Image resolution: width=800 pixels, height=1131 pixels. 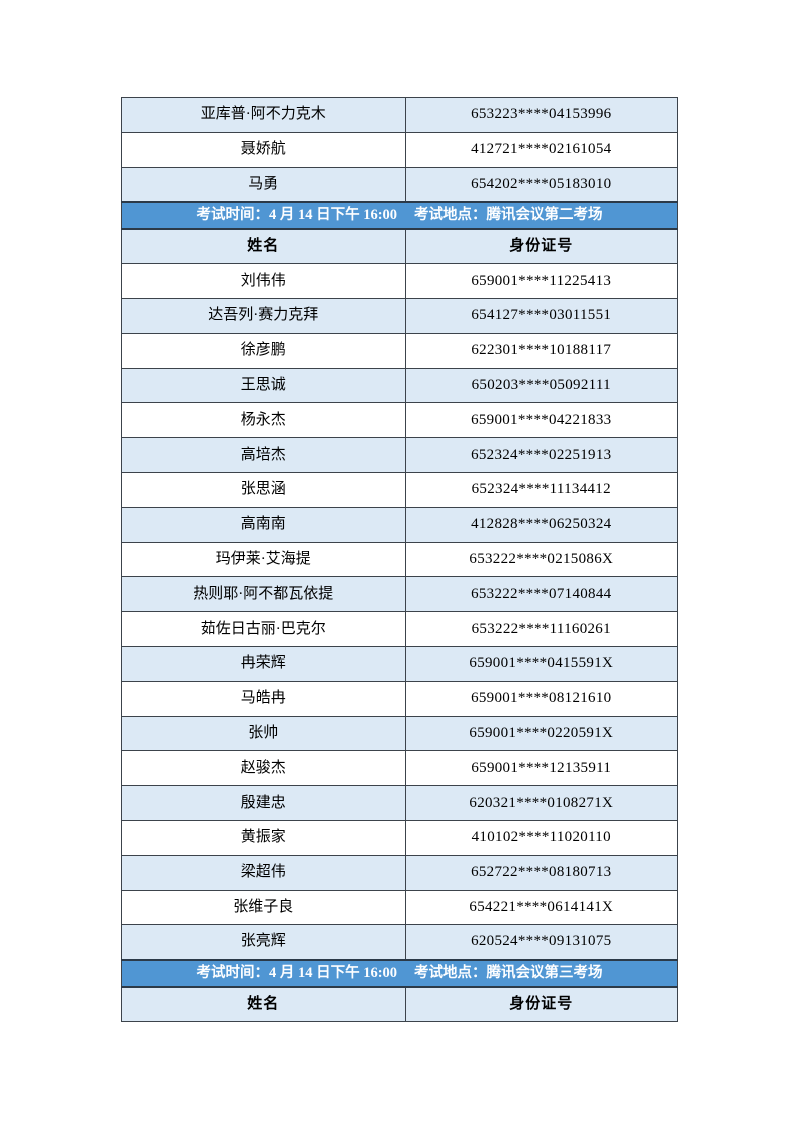 I want to click on candidate-id-cell: 652324****11134412, so click(x=541, y=489).